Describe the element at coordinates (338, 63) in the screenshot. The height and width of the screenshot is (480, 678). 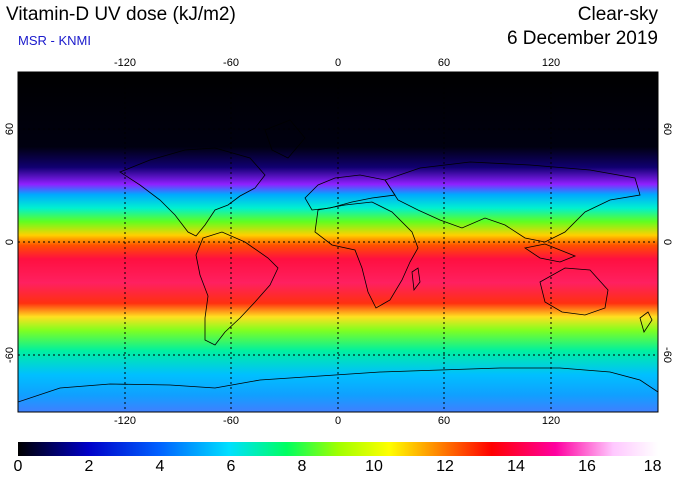
I see `lon-tick-top: 0` at that location.